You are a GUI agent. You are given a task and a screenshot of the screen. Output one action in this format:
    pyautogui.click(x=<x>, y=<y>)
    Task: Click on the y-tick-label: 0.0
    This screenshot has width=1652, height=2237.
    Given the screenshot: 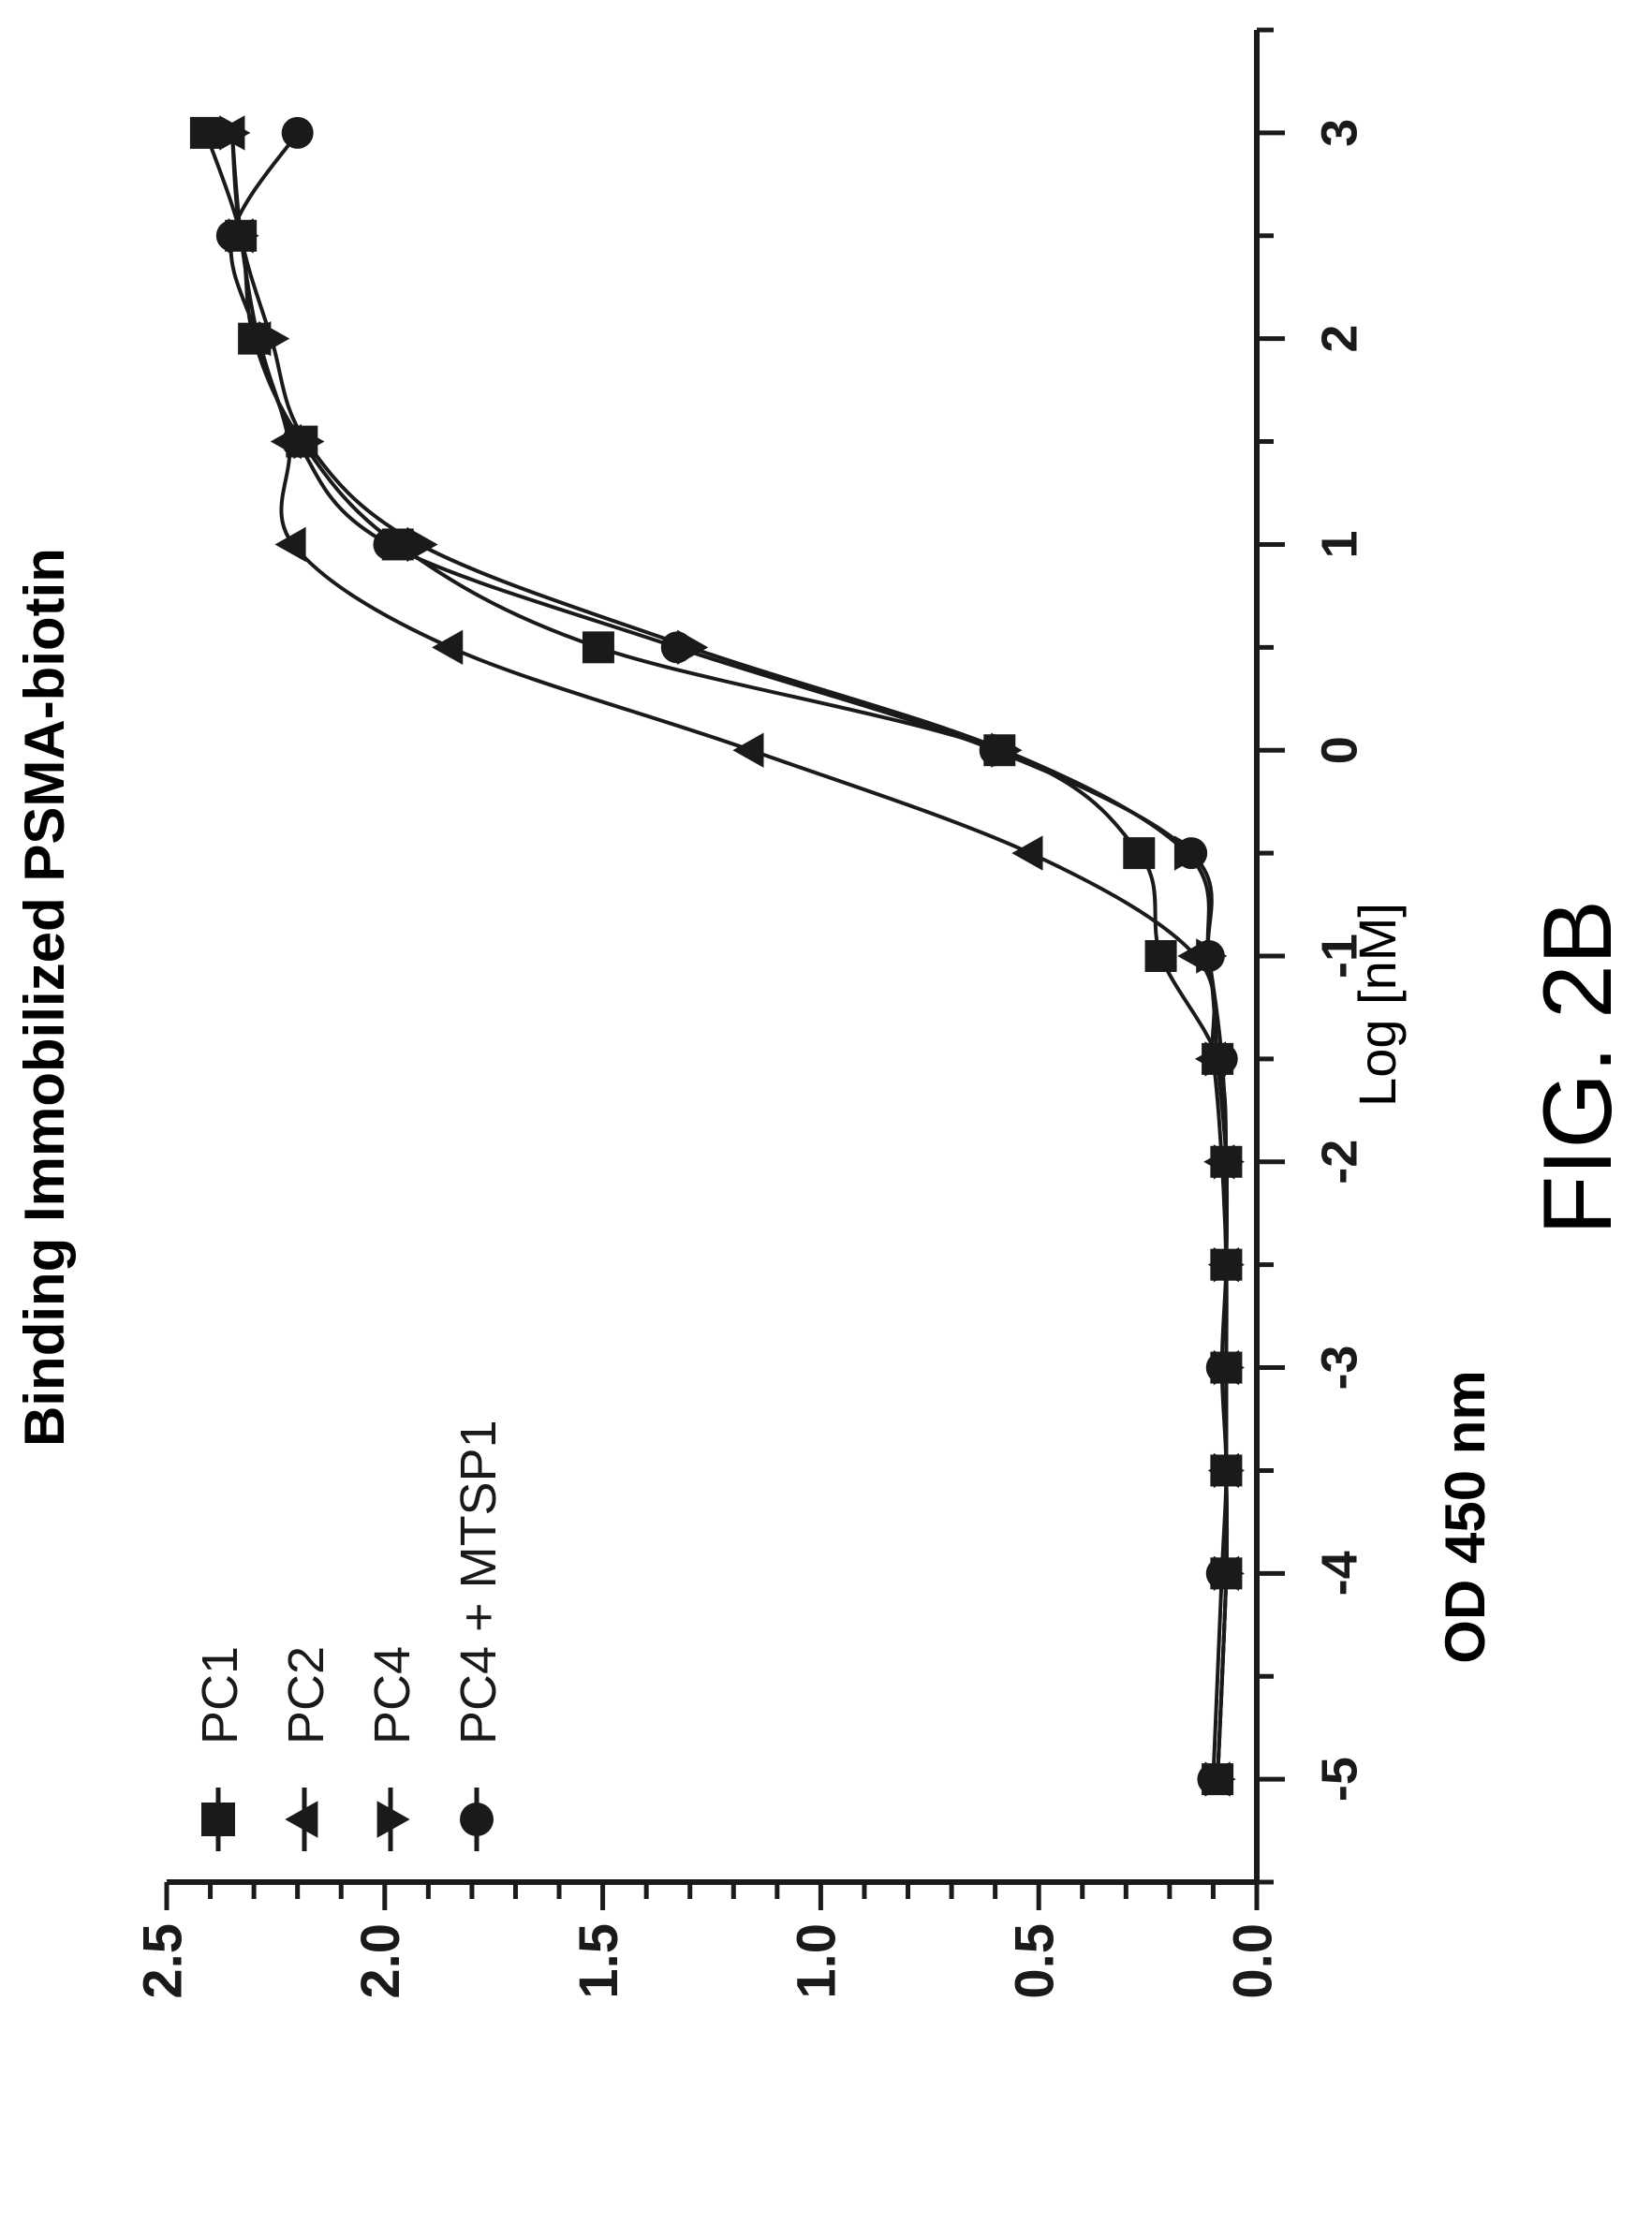 What is the action you would take?
    pyautogui.click(x=1252, y=1961)
    